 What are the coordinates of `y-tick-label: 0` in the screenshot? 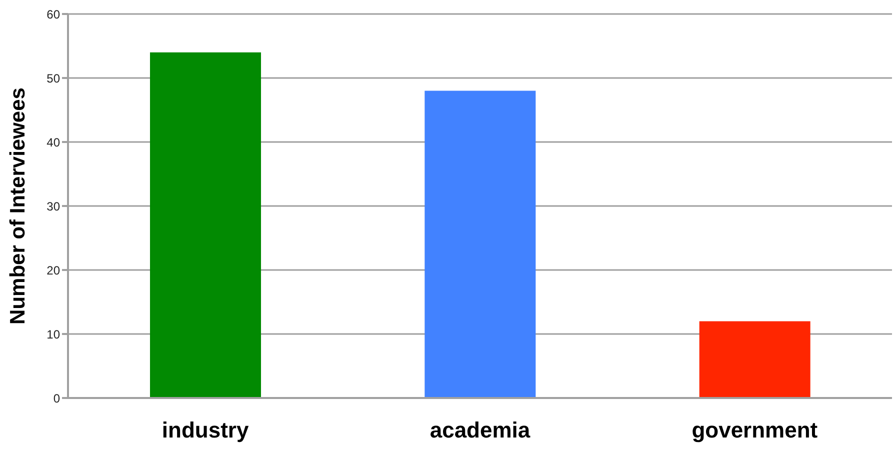 It's located at (56, 398).